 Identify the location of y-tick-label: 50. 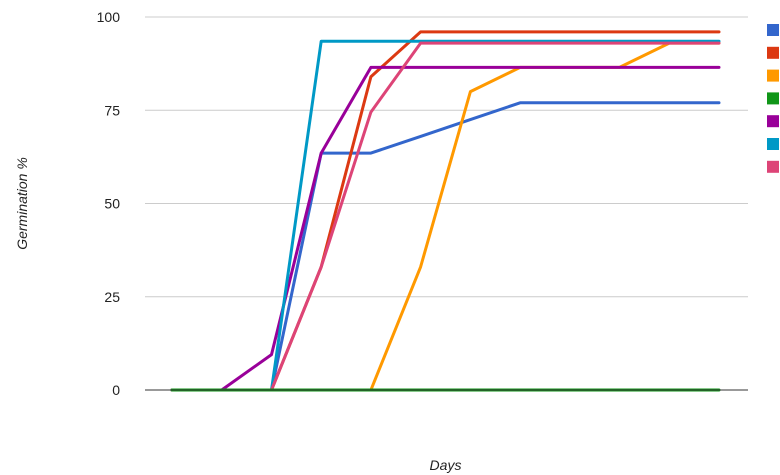
(112, 204).